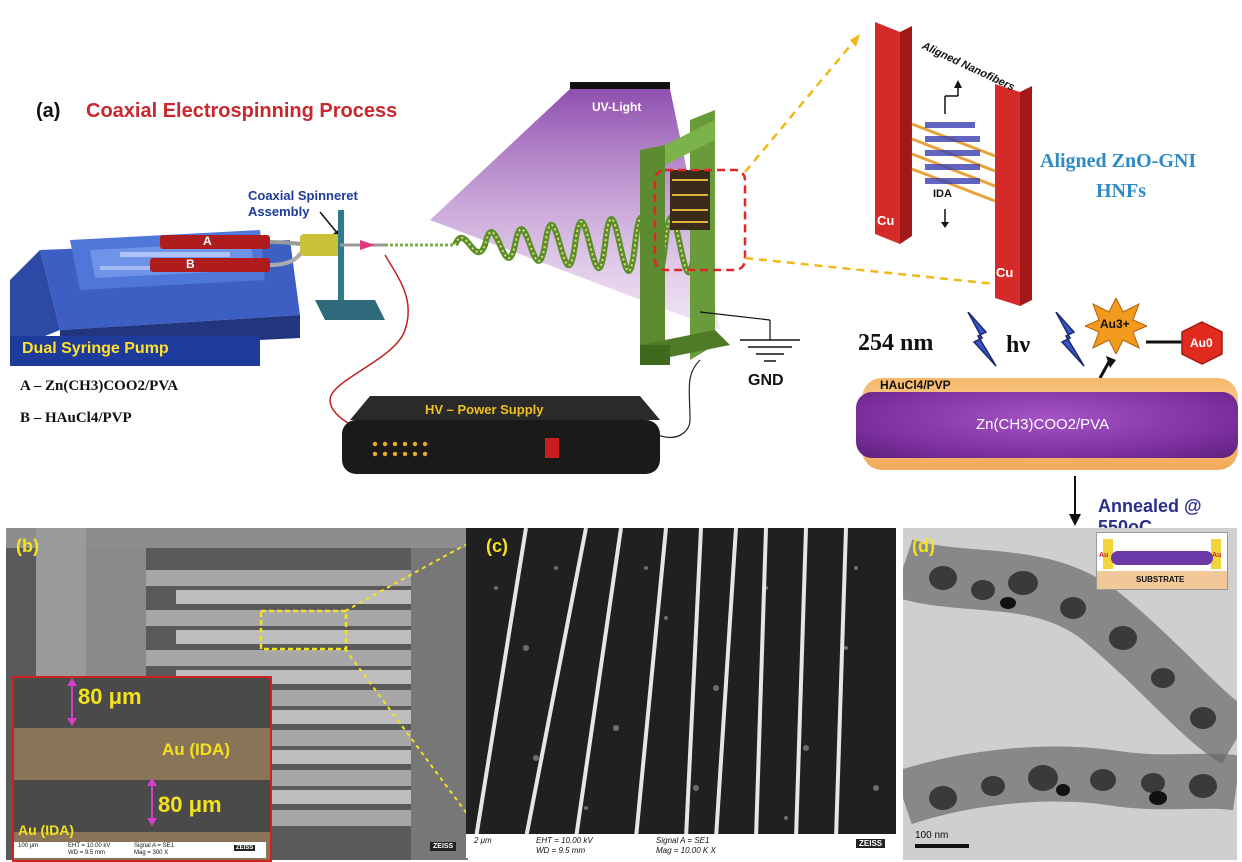 The image size is (1242, 862). Describe the element at coordinates (982, 339) in the screenshot. I see `lightning-icon` at that location.